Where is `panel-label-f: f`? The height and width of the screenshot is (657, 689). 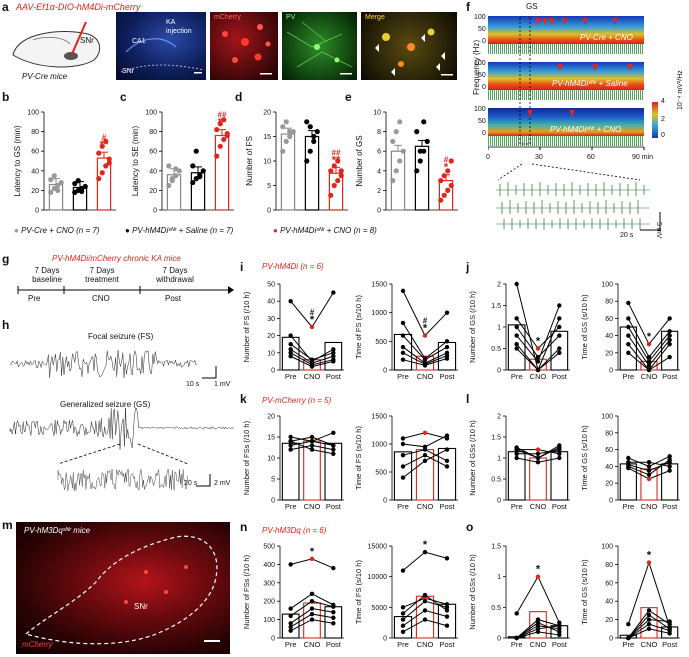
panel-label-f: f is located at coordinates (468, 7).